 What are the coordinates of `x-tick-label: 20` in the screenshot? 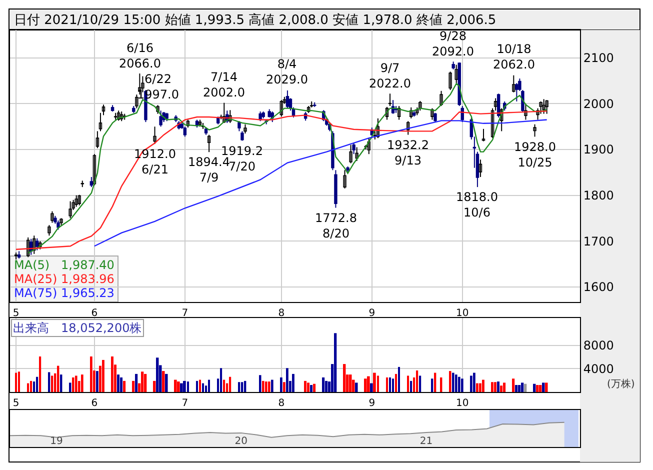 It's located at (241, 441).